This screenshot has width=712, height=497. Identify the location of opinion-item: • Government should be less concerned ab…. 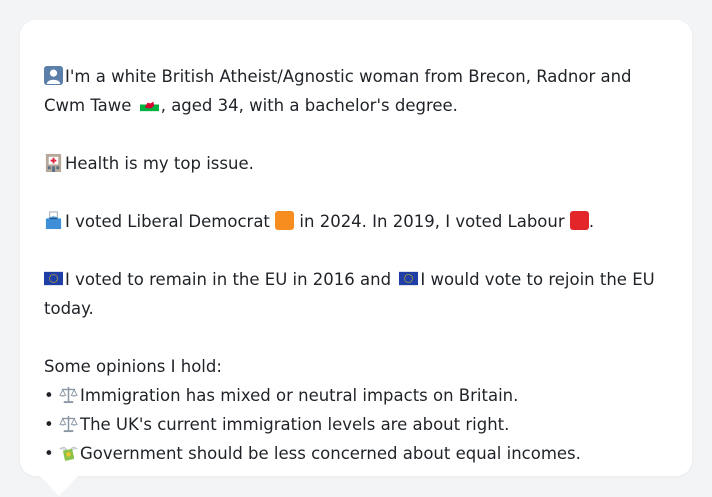
(356, 453).